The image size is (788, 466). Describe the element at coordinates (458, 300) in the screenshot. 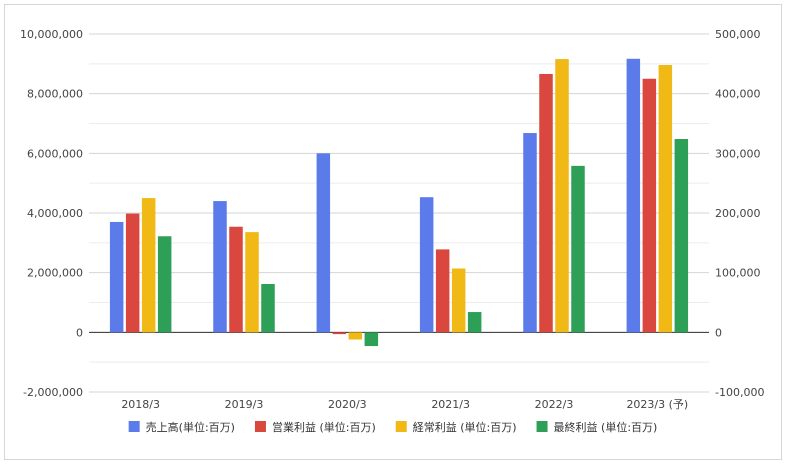

I see `bar-series-3-2021/3` at that location.